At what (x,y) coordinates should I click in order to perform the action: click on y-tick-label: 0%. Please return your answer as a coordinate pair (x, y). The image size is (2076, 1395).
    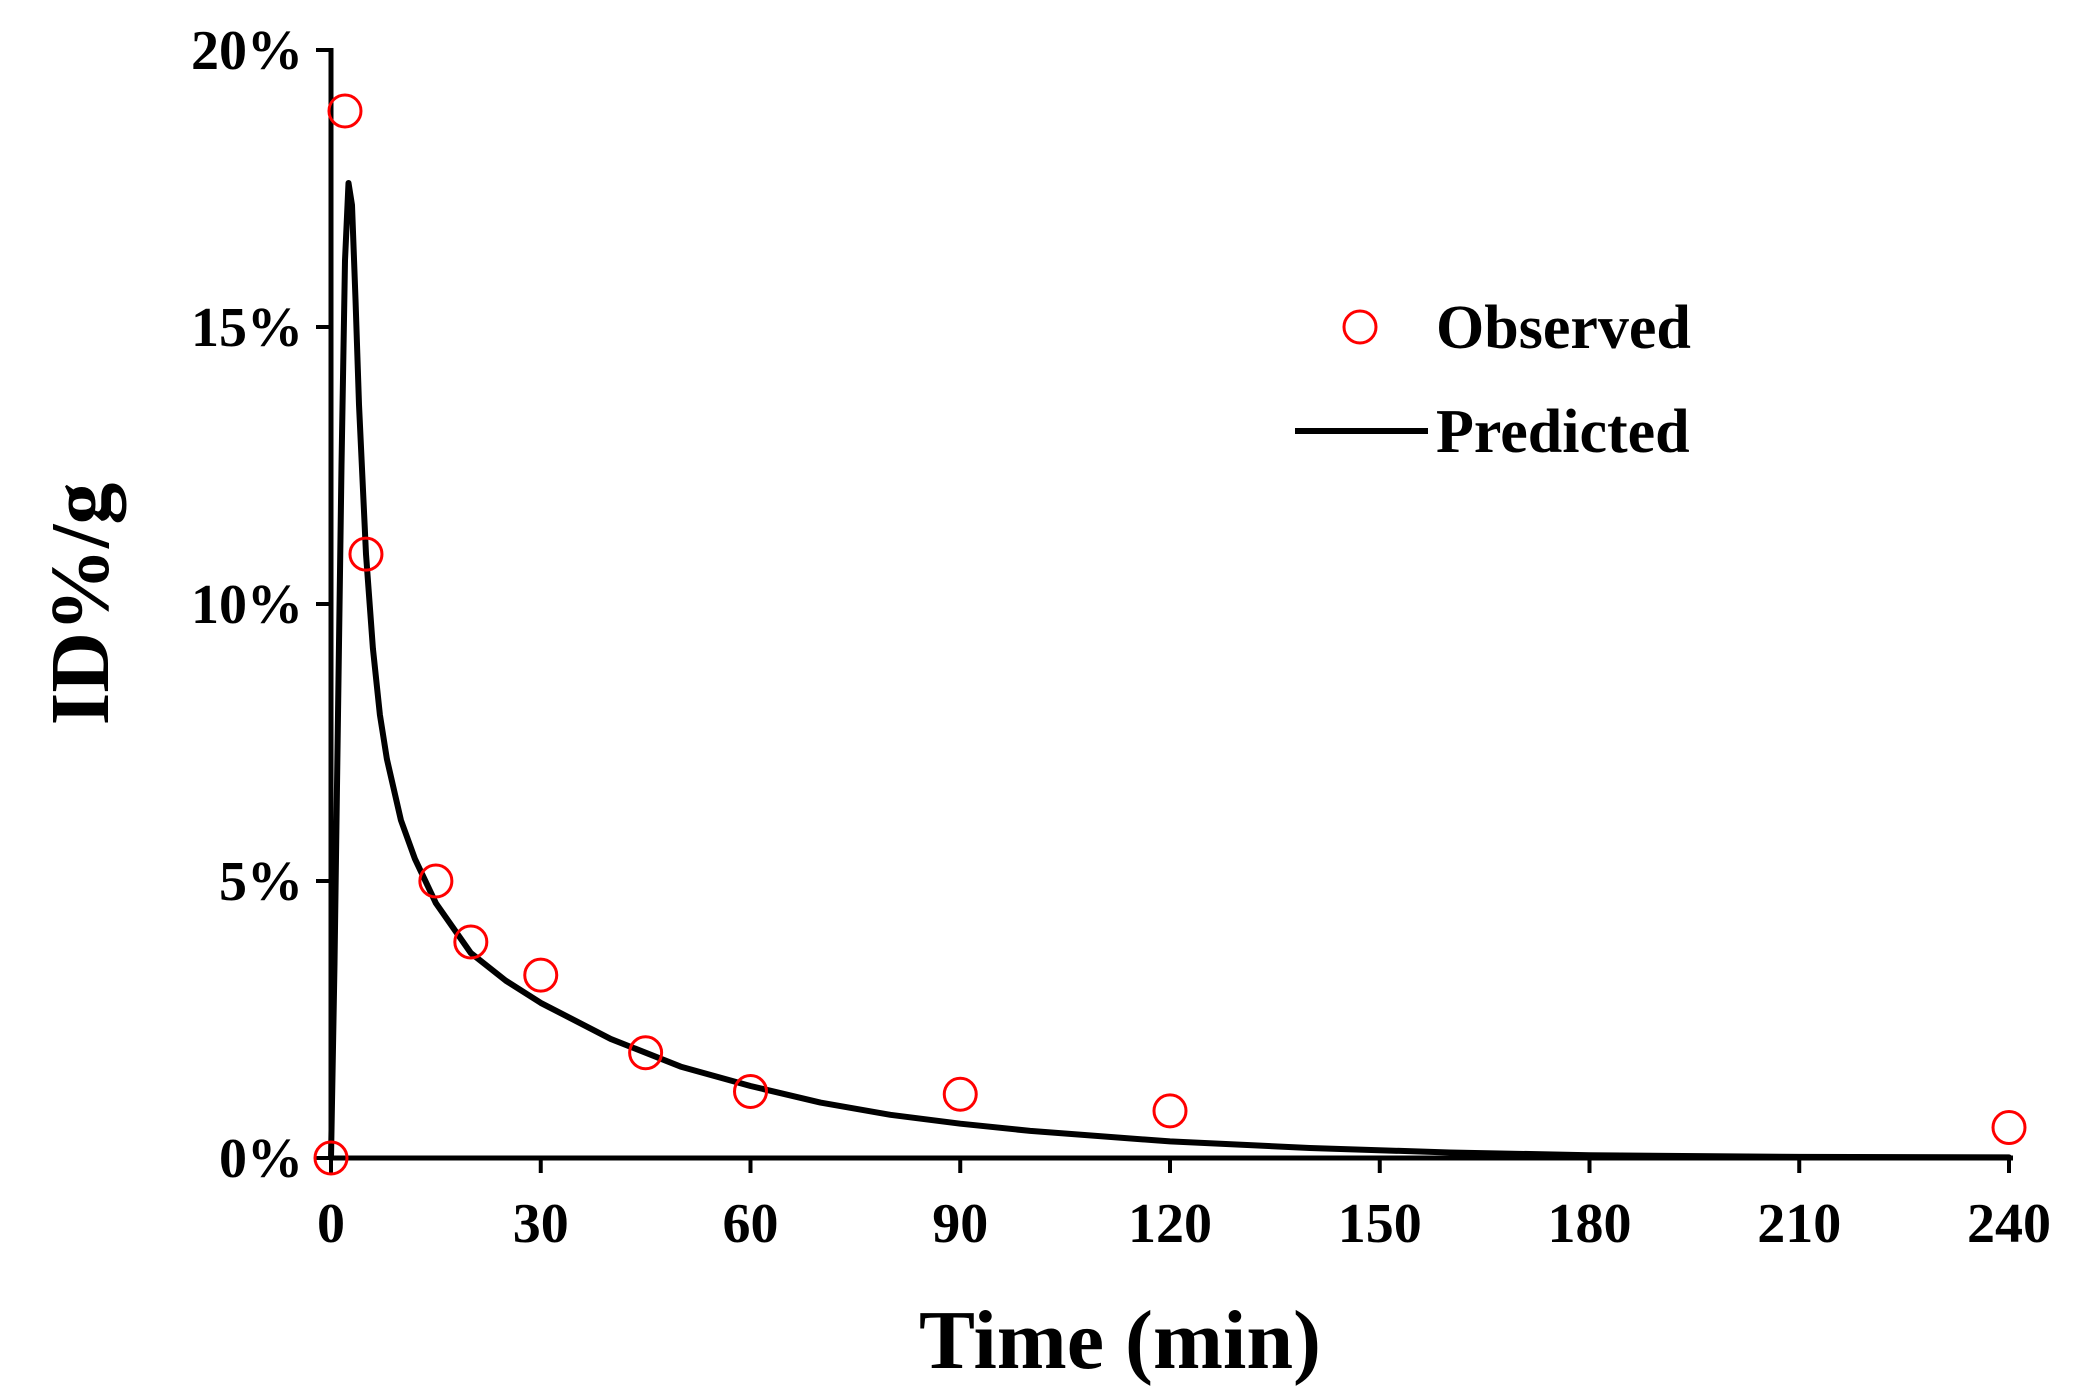
    Looking at the image, I should click on (261, 1159).